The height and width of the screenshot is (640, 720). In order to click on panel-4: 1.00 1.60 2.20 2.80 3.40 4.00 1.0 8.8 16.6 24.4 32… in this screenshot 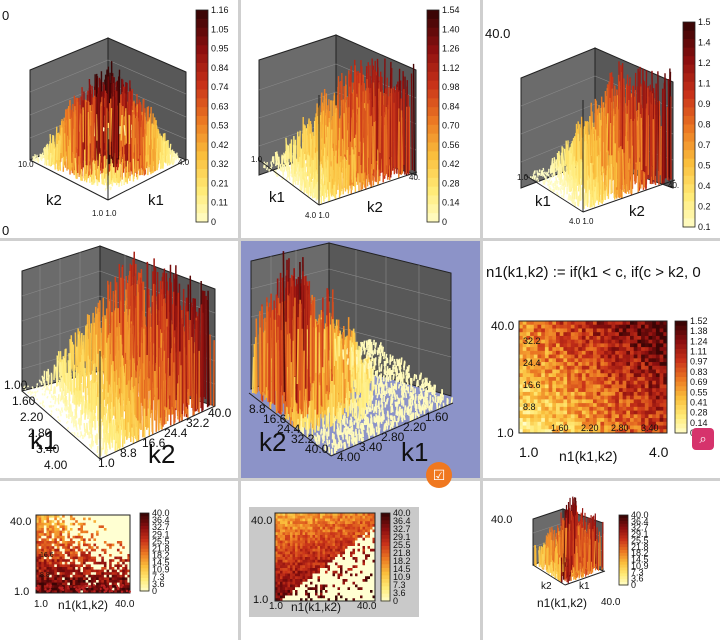, I will do `click(119, 359)`.